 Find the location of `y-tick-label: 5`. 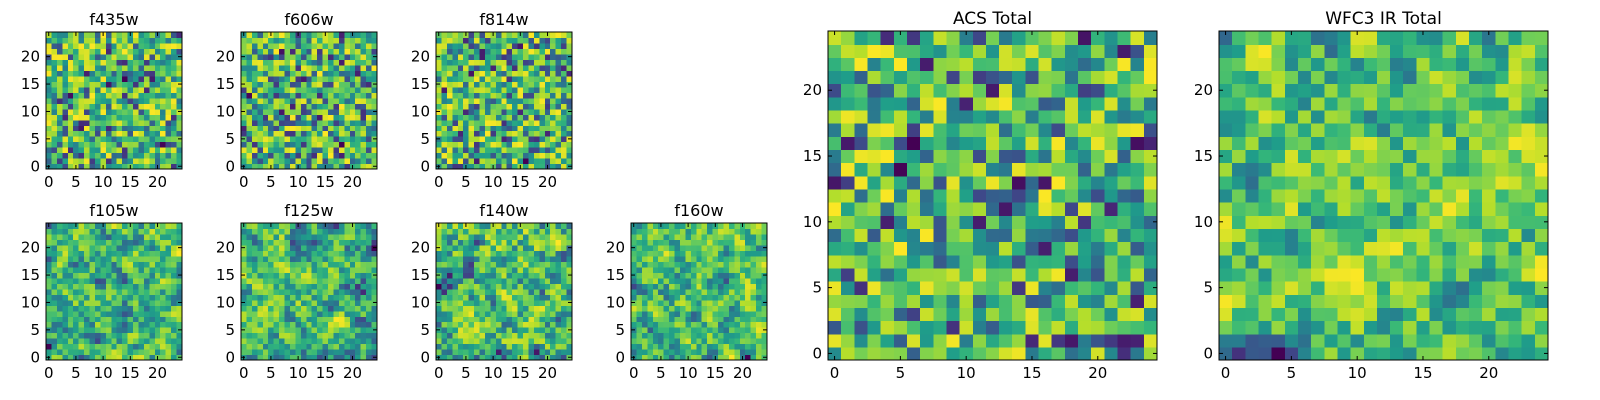

y-tick-label: 5 is located at coordinates (230, 330).